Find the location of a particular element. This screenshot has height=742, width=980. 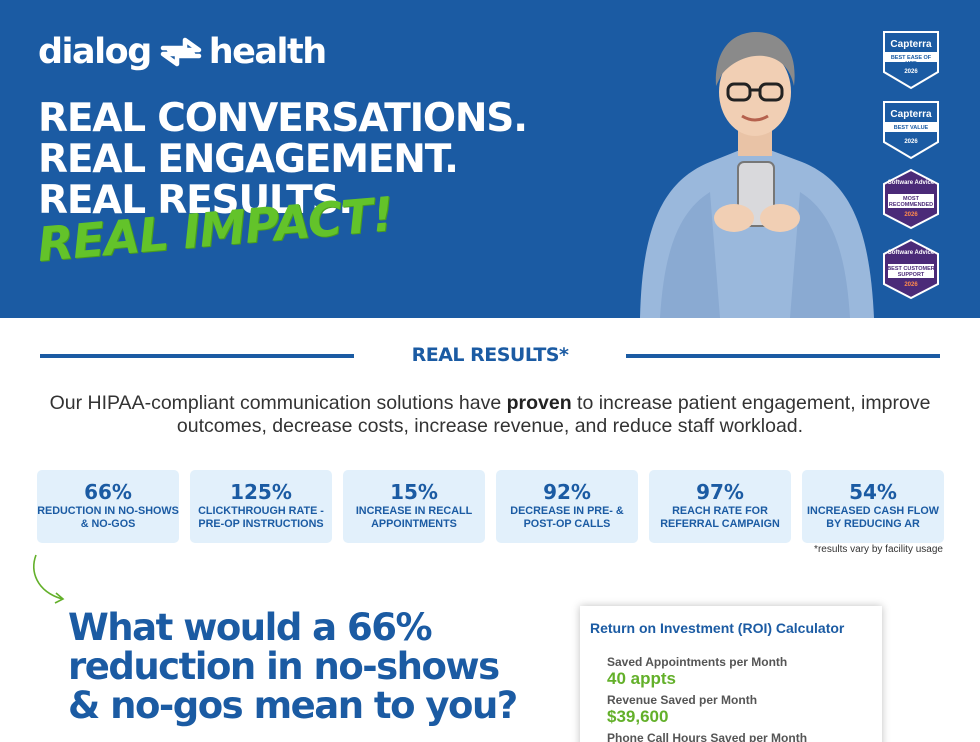

stat-label: REDUCTION IN NO-SHOWS & NO-GOS is located at coordinates (108, 517).